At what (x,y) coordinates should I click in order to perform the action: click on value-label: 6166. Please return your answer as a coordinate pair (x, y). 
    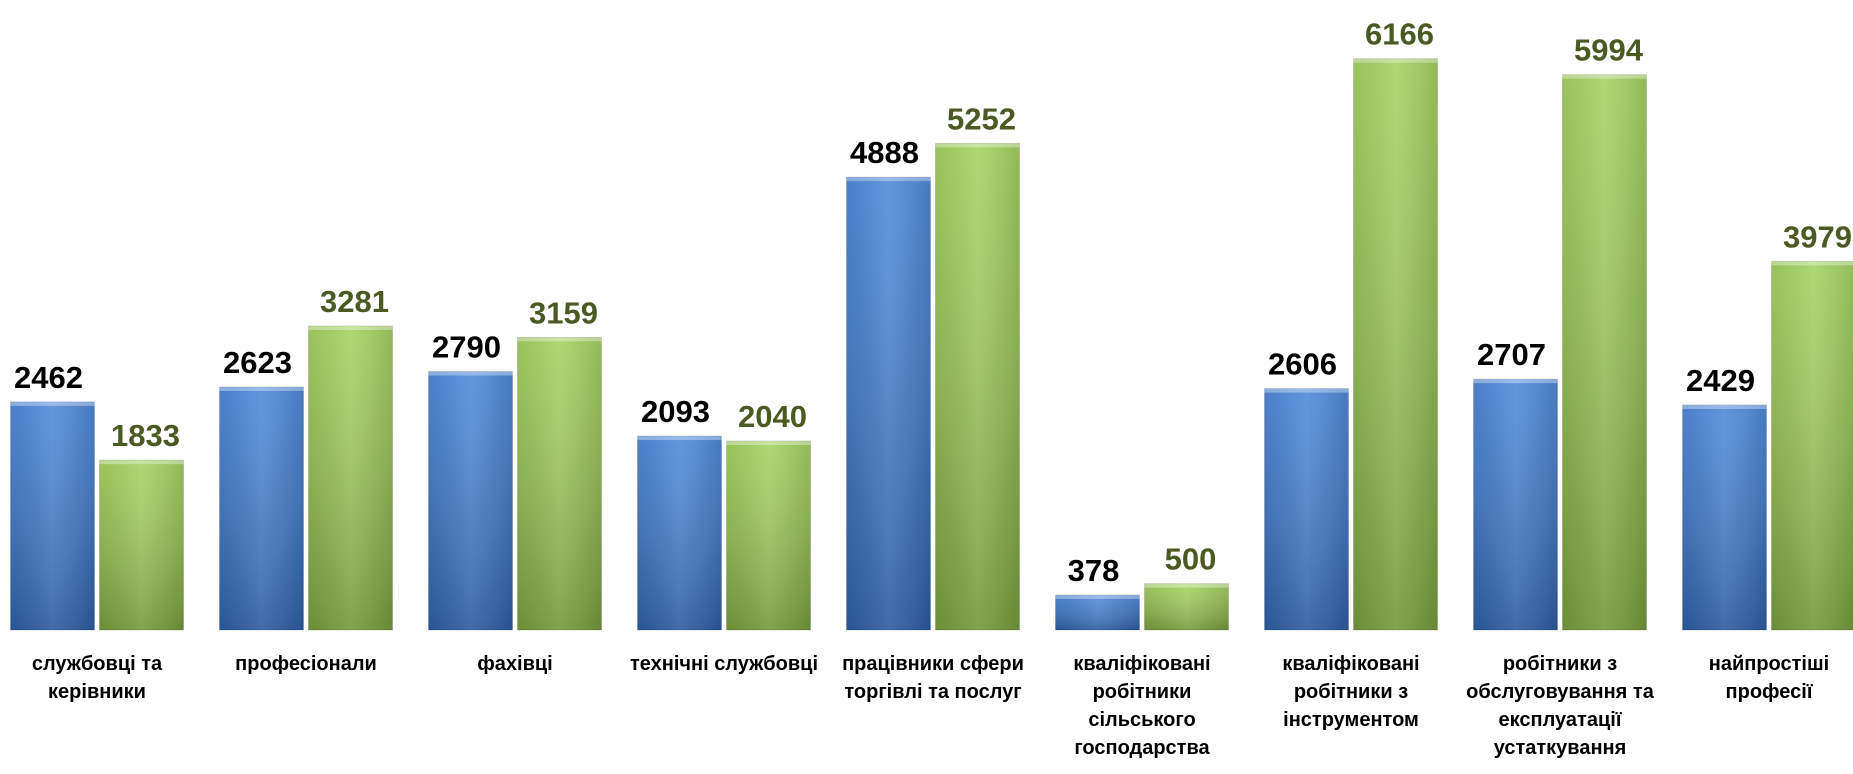
    Looking at the image, I should click on (1399, 34).